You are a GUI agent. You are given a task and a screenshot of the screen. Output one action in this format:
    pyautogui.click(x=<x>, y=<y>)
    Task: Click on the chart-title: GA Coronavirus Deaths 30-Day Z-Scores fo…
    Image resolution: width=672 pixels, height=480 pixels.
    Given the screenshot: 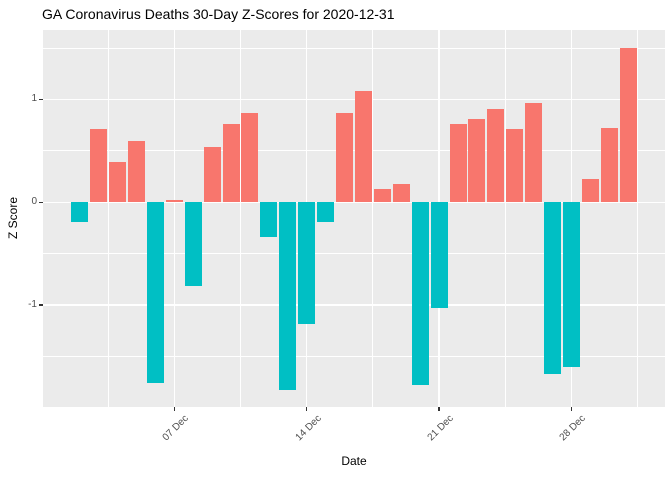 What is the action you would take?
    pyautogui.click(x=218, y=14)
    